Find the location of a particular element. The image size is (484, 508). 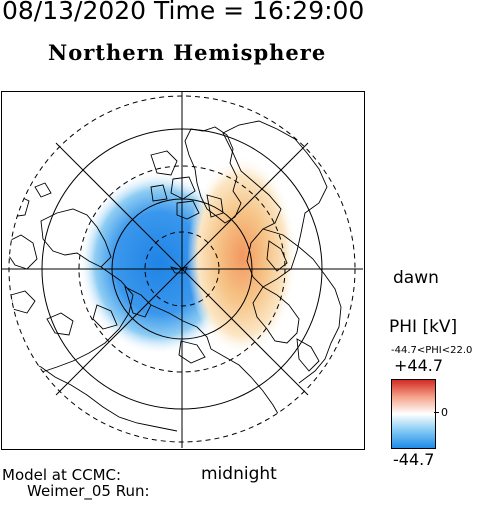

colorbar is located at coordinates (413, 414).